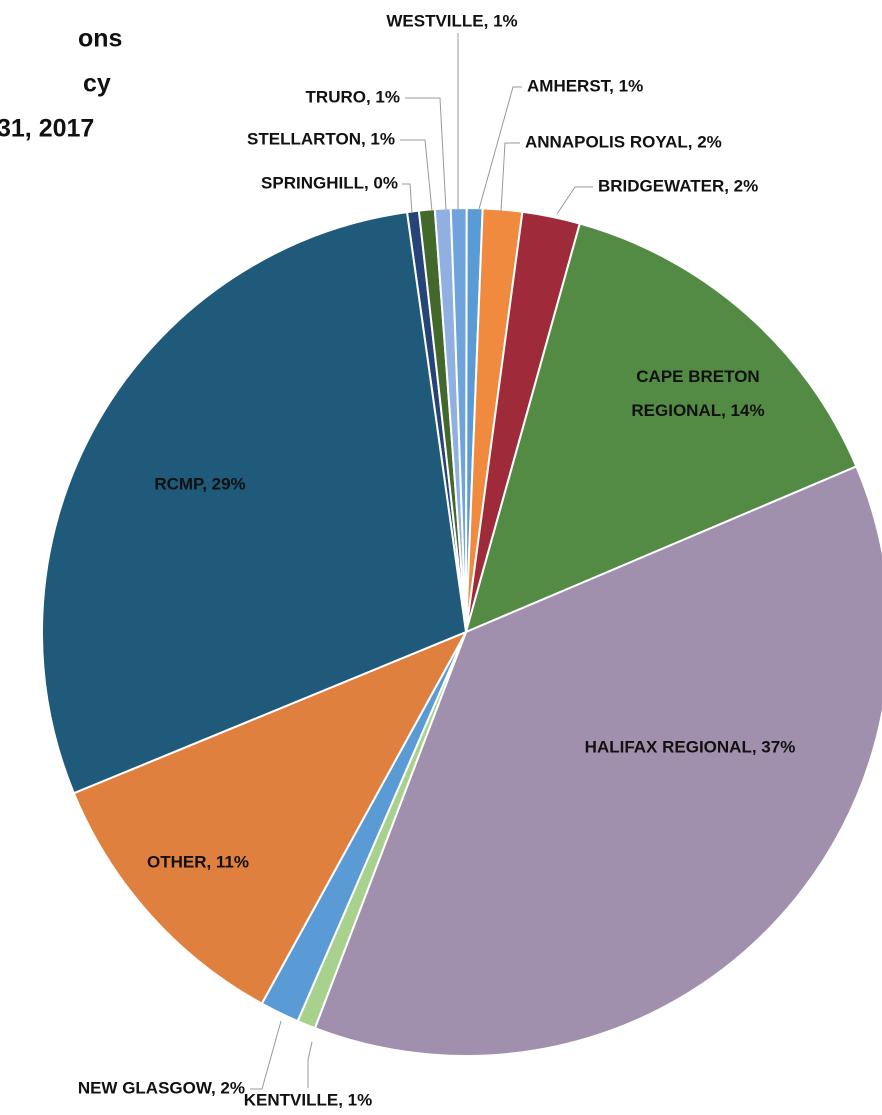  I want to click on data-label: NEW GLASGOW, 2%, so click(161, 1087).